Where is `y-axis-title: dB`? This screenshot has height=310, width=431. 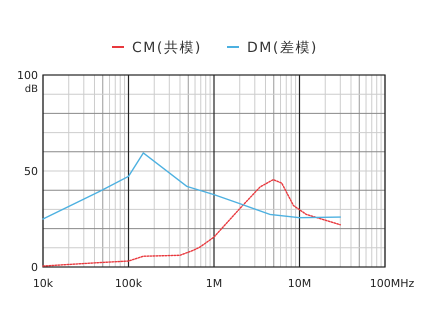
y-axis-title: dB is located at coordinates (31, 89).